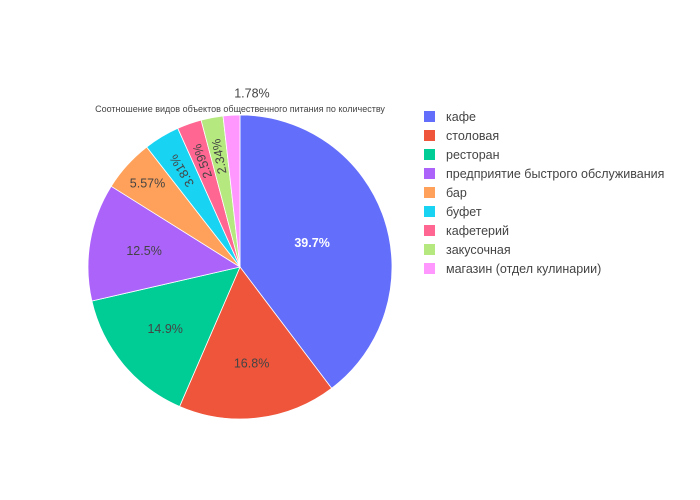 Image resolution: width=700 pixels, height=500 pixels. What do you see at coordinates (251, 364) in the screenshot?
I see `slice-label-2: 16.8%` at bounding box center [251, 364].